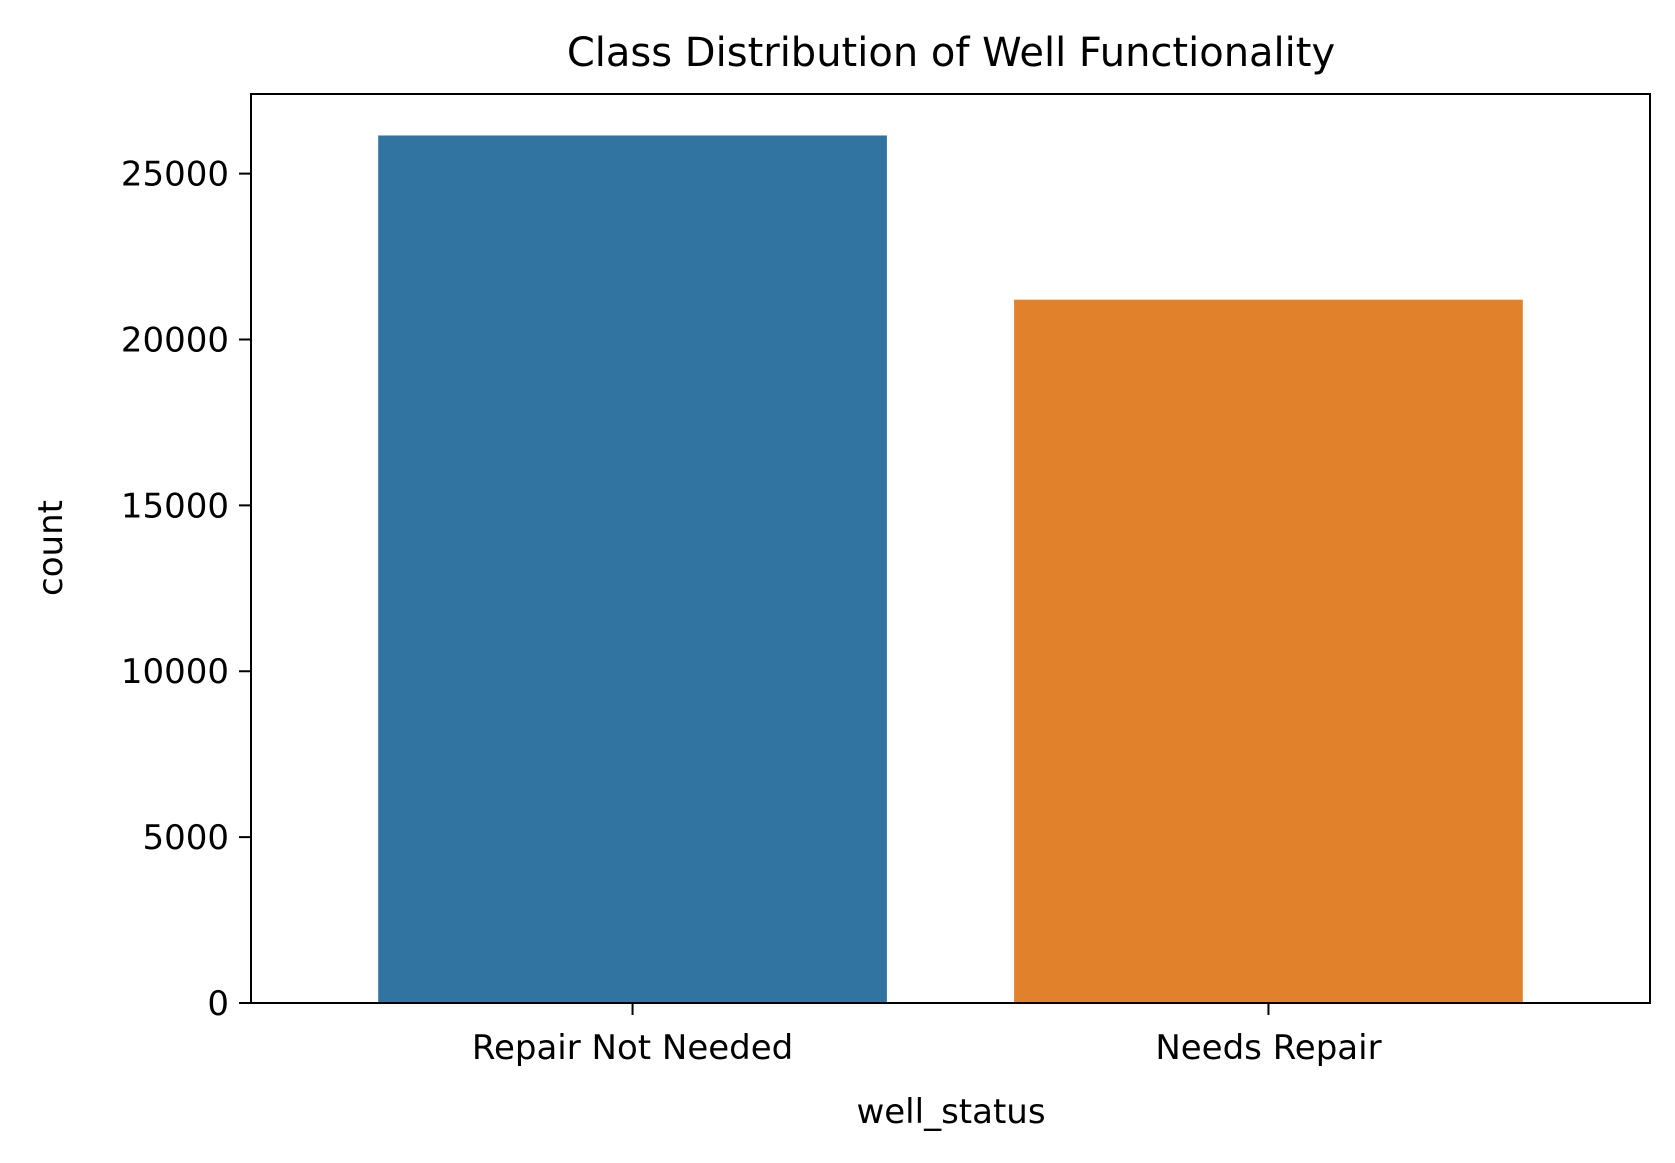  What do you see at coordinates (927, 1035) in the screenshot?
I see `x-axis: Repair Not Needed Needs Repair` at bounding box center [927, 1035].